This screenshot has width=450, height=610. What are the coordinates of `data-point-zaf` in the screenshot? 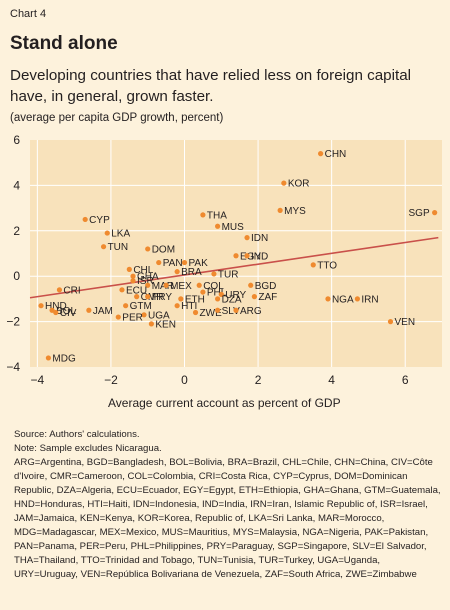 It's located at (254, 297).